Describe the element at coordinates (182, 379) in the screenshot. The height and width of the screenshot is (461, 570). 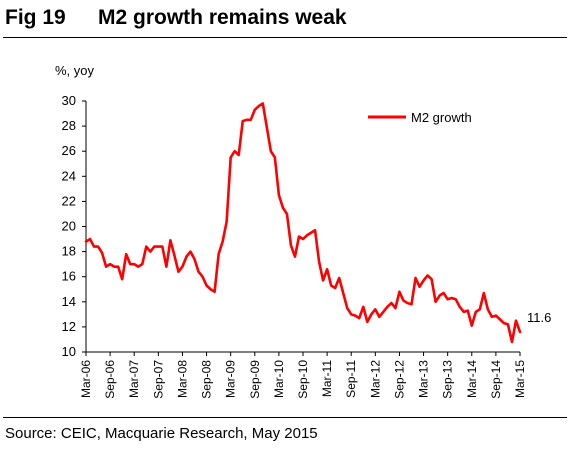
I see `x-tick-label: Mar-08` at that location.